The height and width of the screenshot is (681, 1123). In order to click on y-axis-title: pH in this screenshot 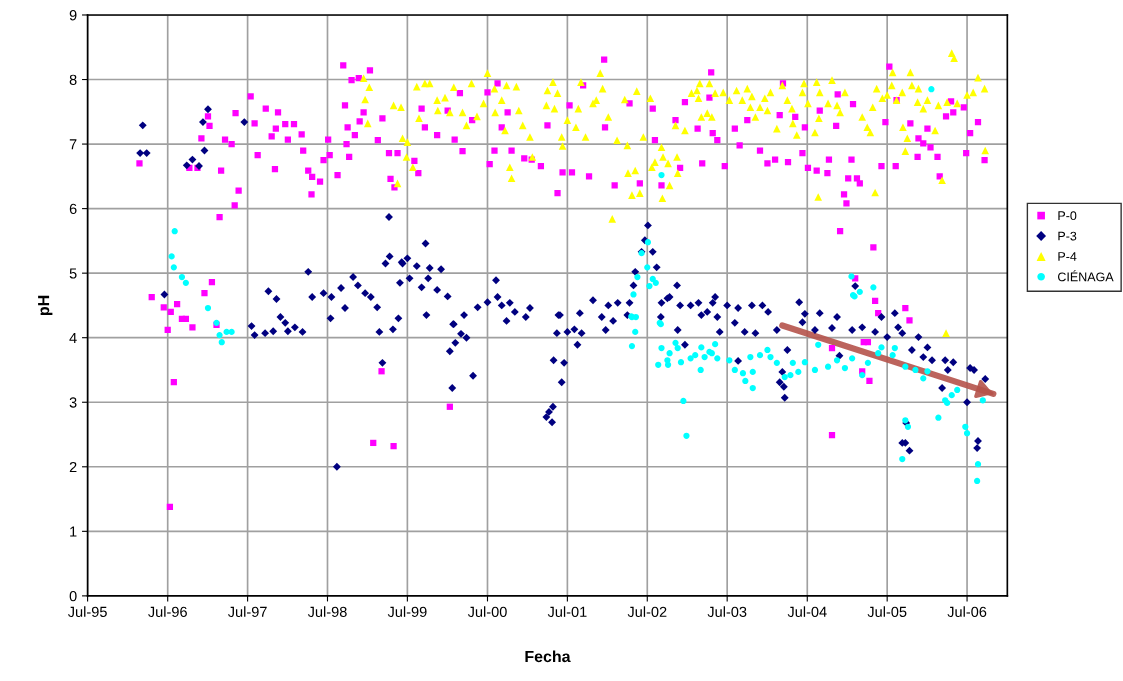, I will do `click(45, 305)`.